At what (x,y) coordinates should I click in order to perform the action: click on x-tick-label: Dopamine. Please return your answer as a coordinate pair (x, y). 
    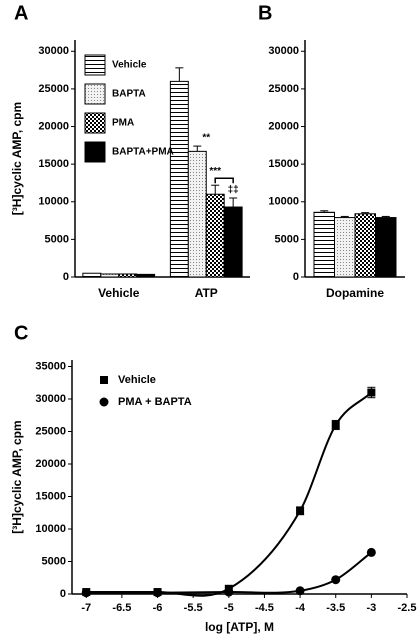
    Looking at the image, I should click on (355, 293).